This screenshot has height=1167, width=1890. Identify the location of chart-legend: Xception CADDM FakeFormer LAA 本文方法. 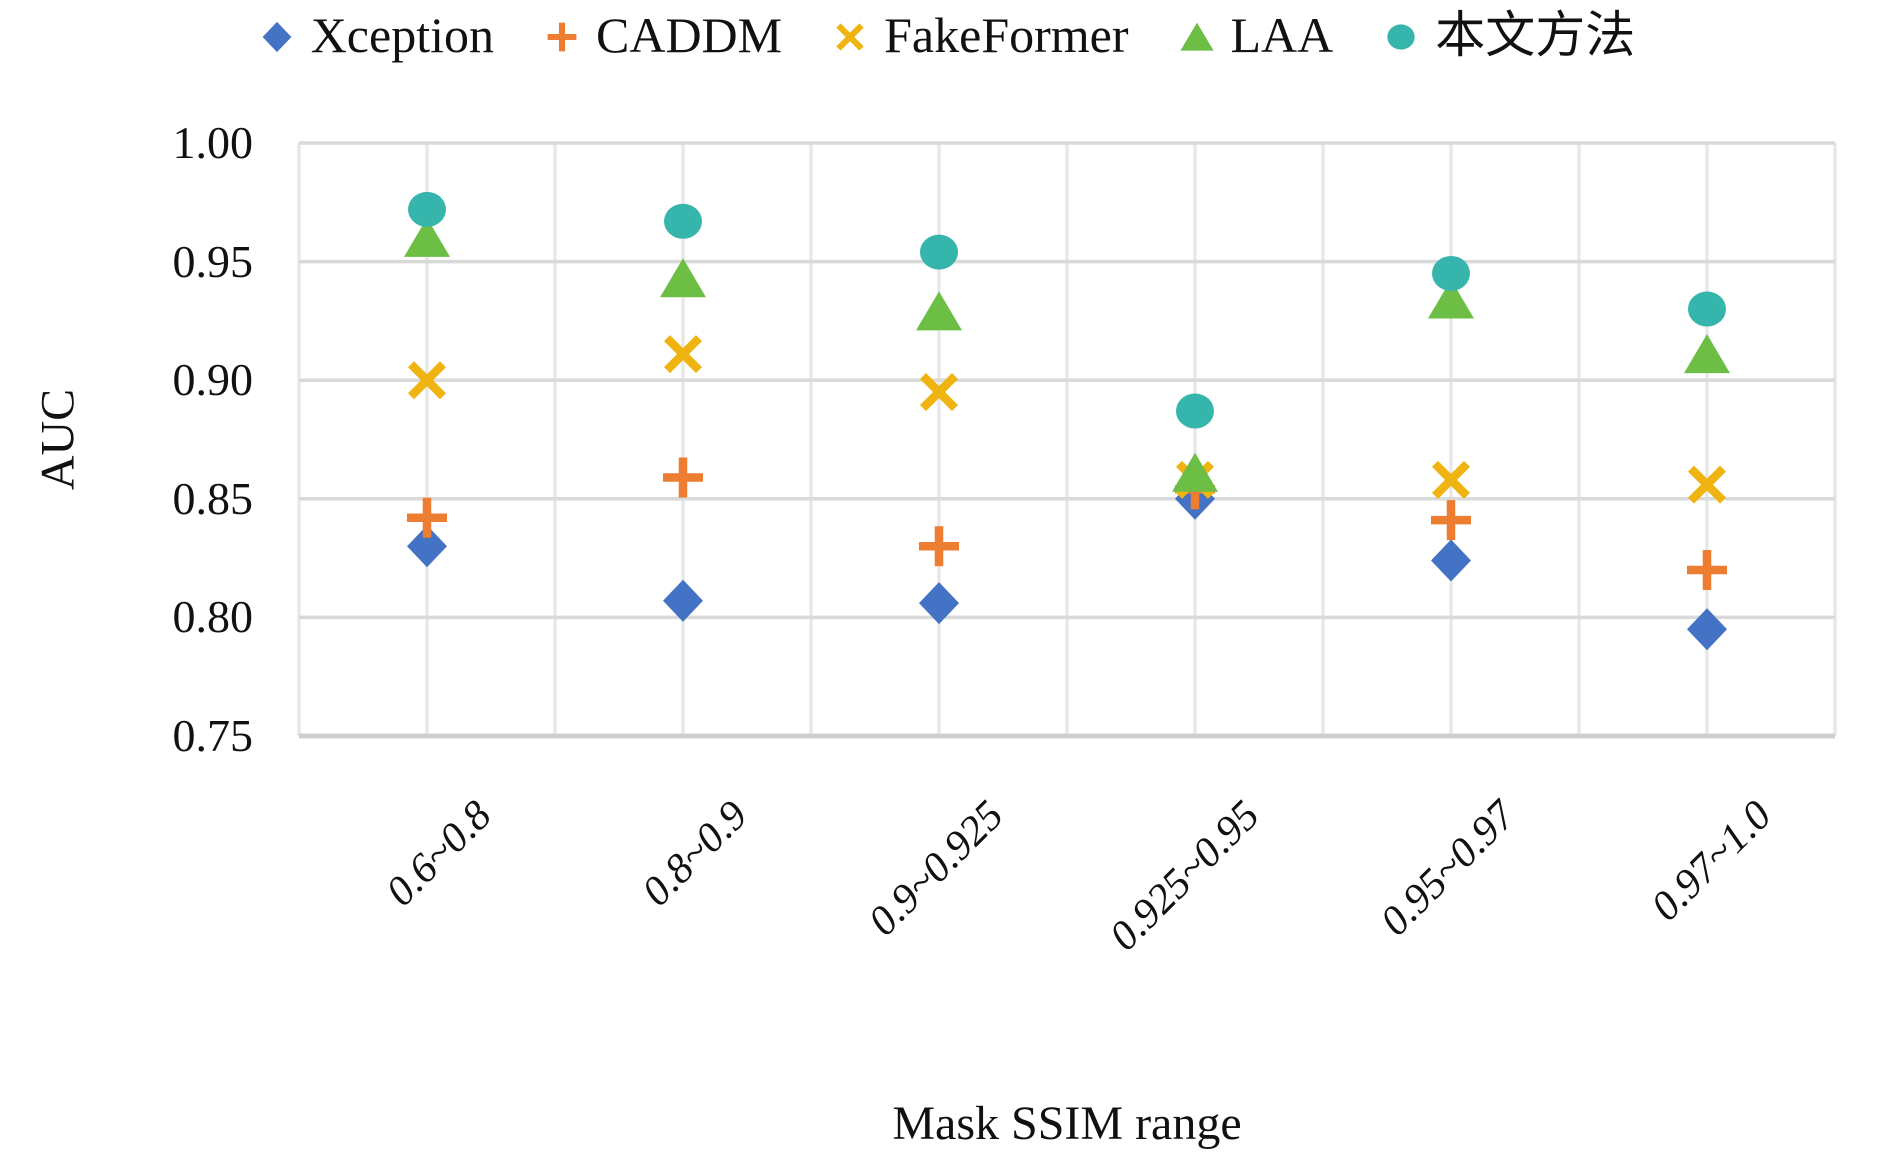
(945, 35).